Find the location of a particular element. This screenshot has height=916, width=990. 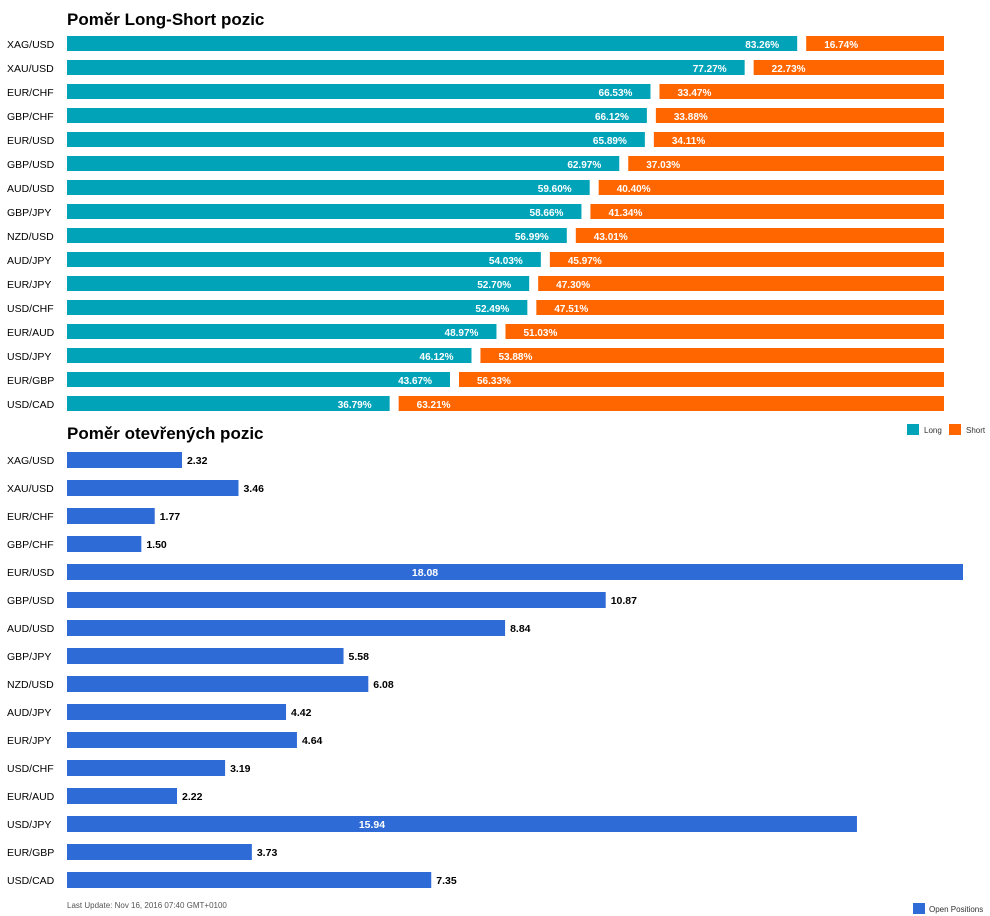

long-value-label: 77.27% is located at coordinates (710, 69).